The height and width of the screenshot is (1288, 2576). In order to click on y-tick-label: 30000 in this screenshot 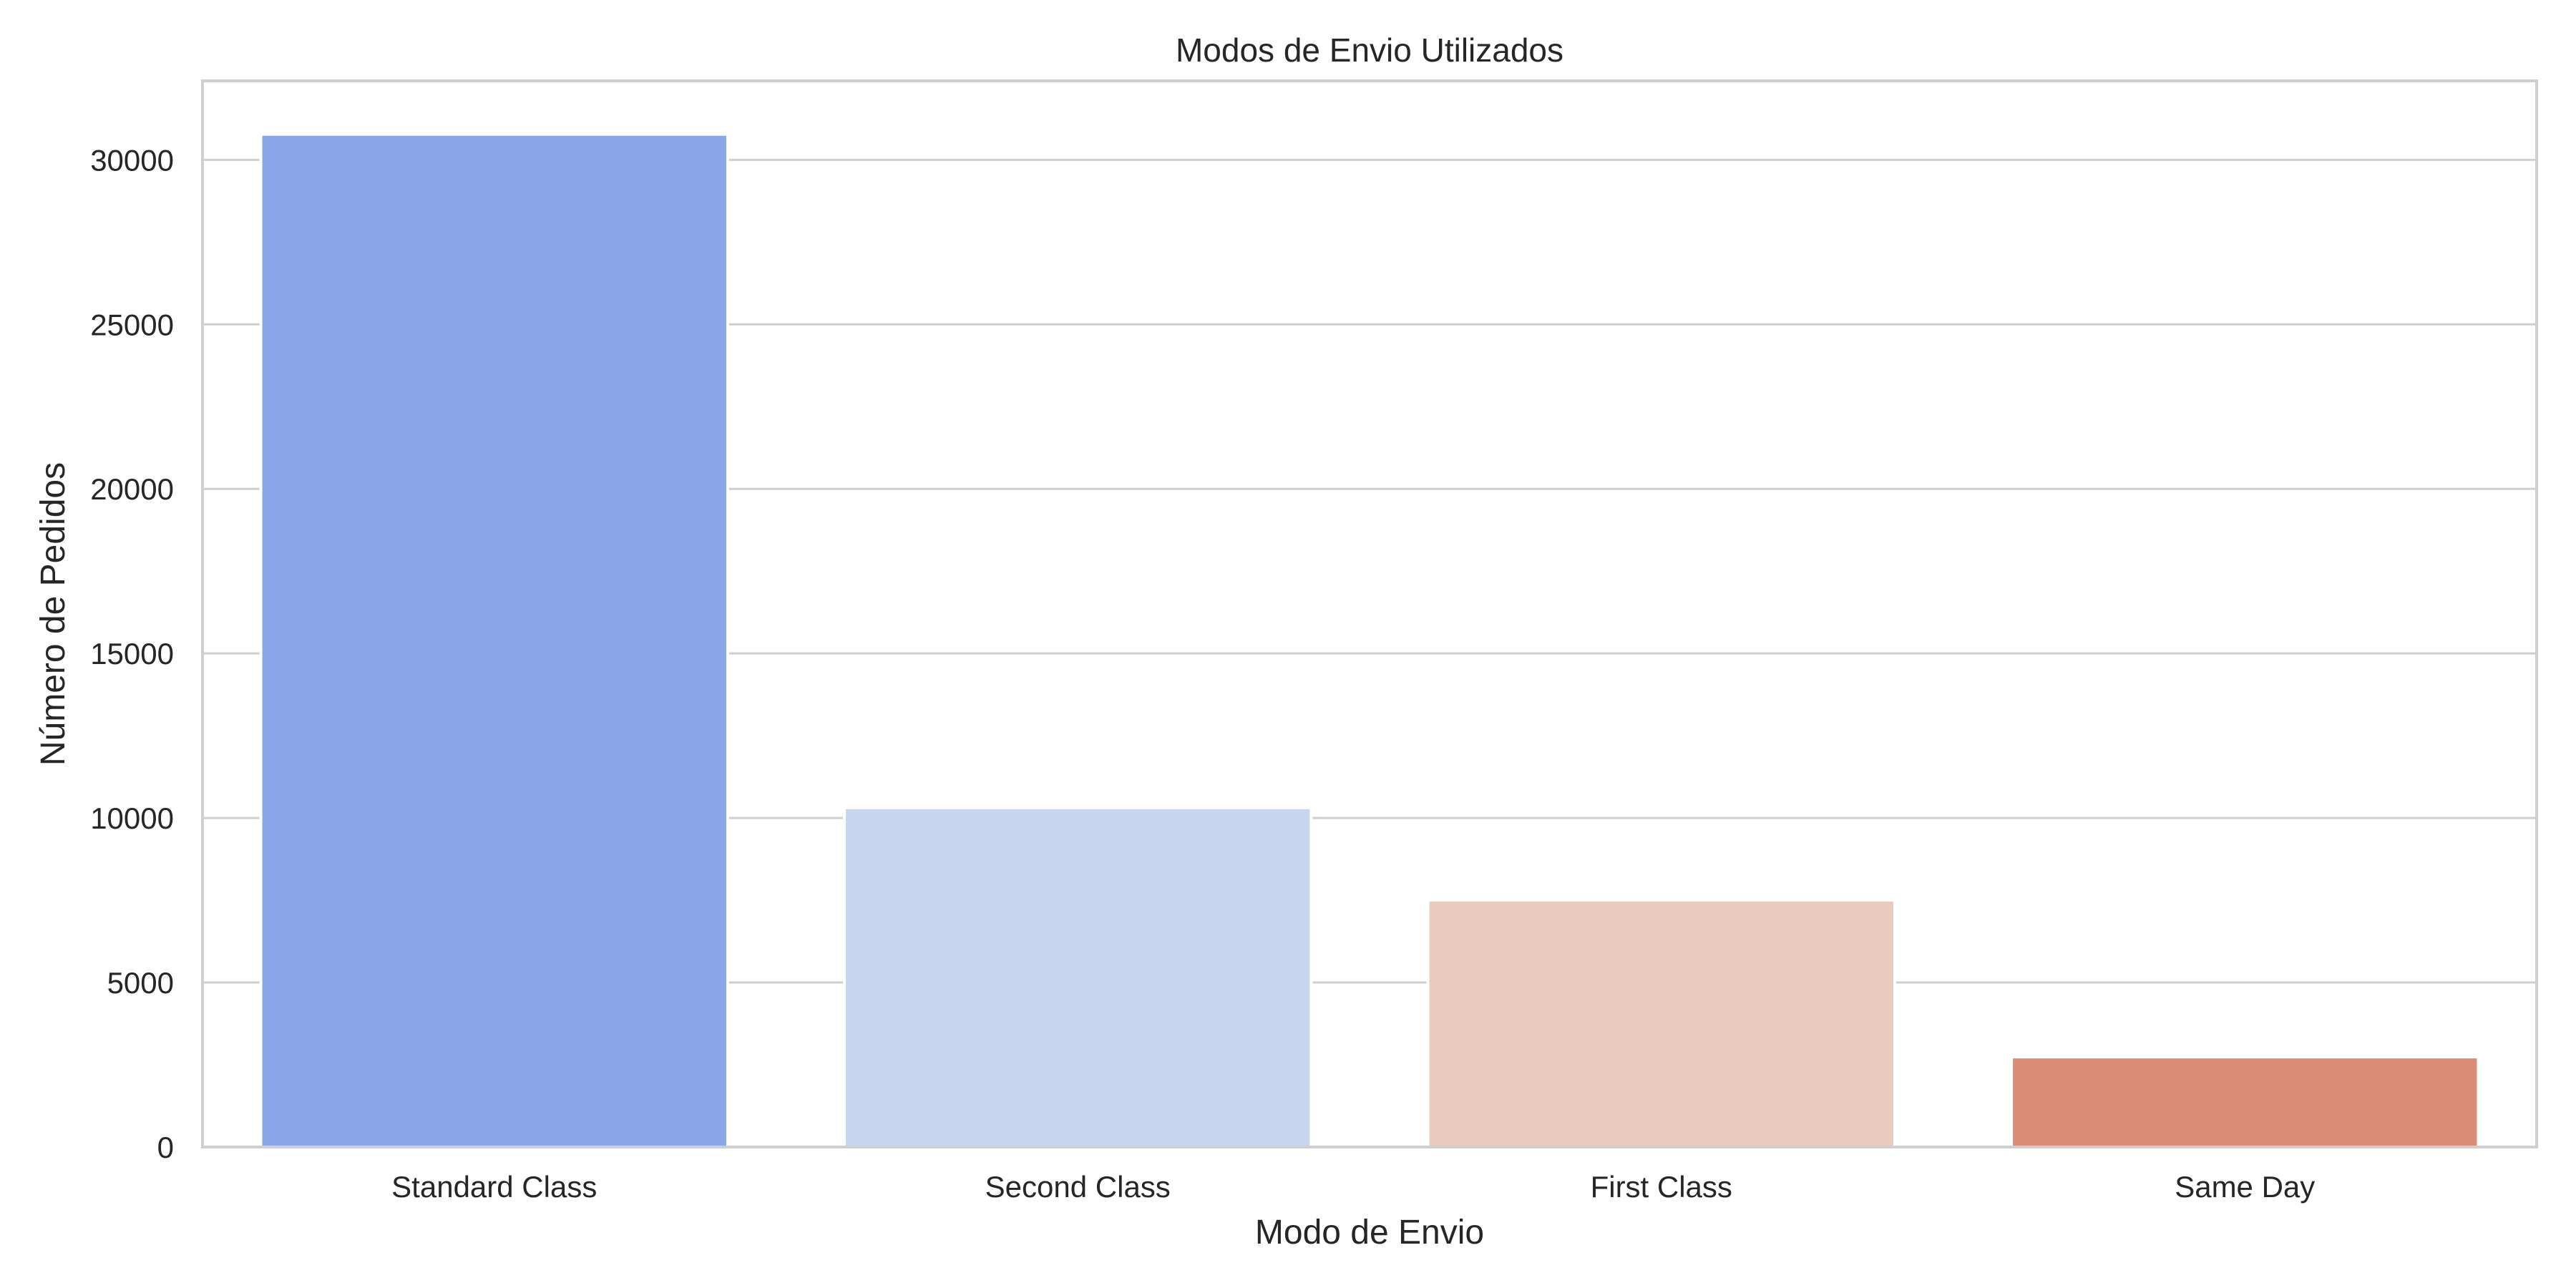, I will do `click(132, 160)`.